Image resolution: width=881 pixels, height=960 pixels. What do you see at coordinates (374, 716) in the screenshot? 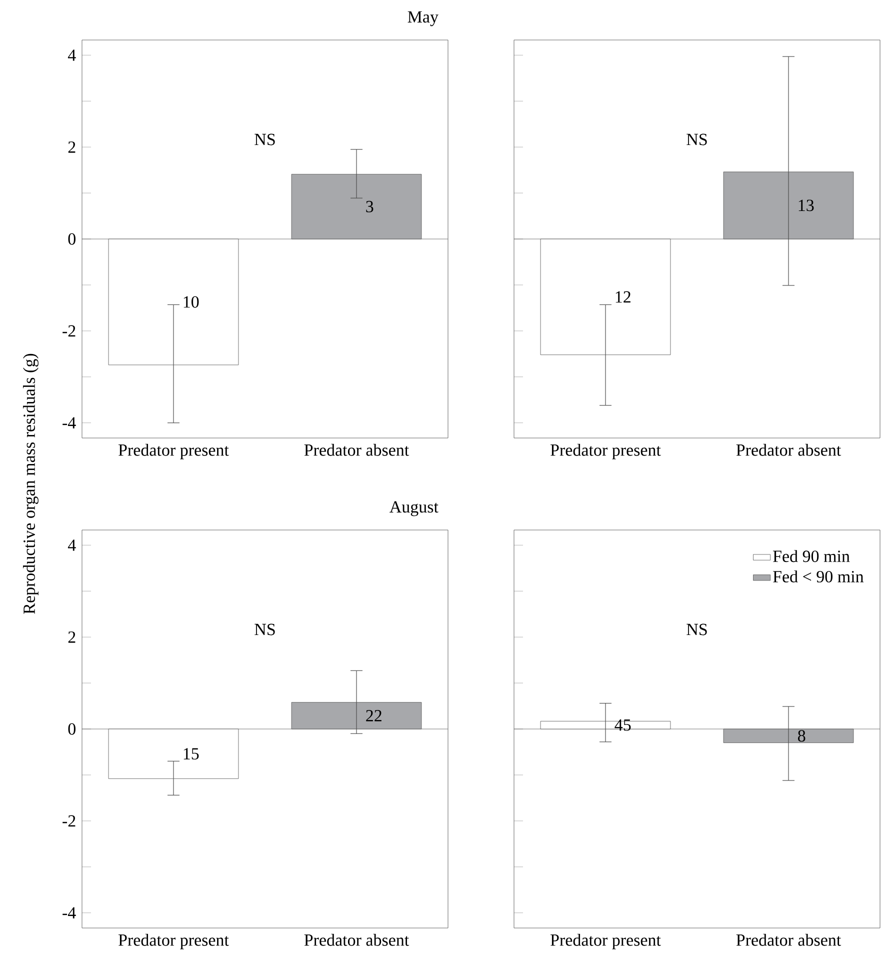
I see `annotation: 22` at bounding box center [374, 716].